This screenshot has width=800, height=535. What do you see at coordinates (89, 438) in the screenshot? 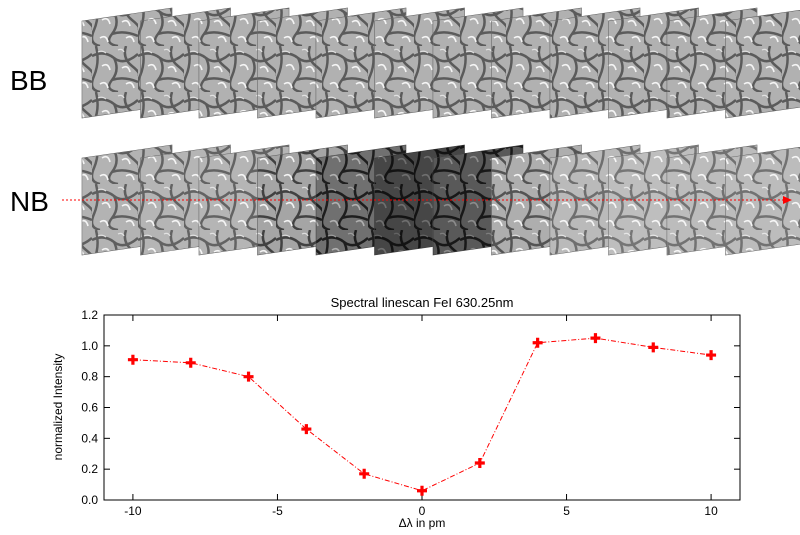
I see `y-tick-label: 0.4` at bounding box center [89, 438].